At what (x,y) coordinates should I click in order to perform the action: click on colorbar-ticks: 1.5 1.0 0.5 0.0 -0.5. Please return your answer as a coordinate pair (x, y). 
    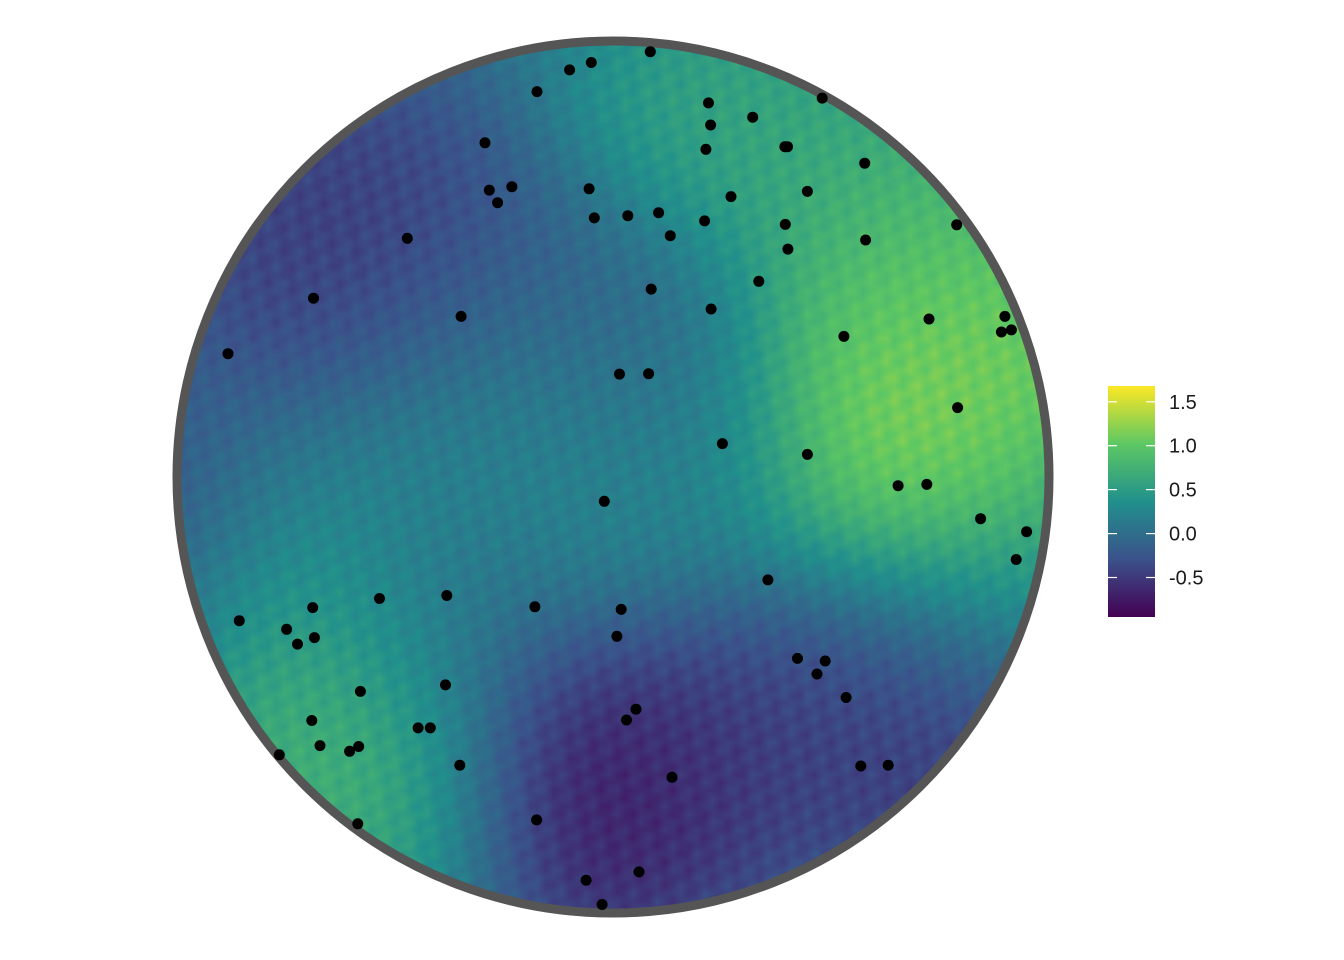
    Looking at the image, I should click on (1155, 491).